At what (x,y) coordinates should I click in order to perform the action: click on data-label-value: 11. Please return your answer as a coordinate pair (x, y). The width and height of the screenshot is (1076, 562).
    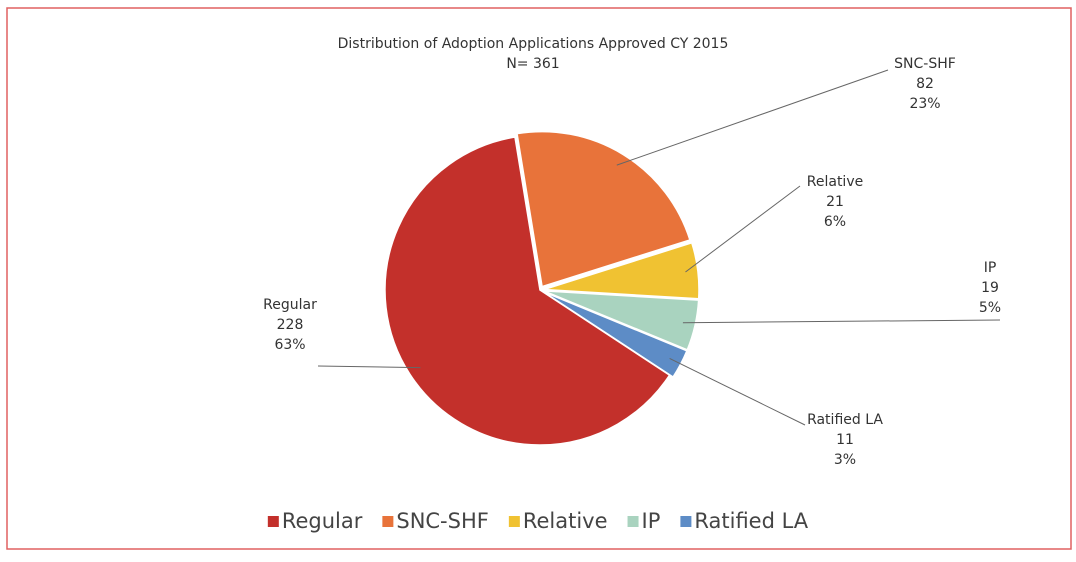
    Looking at the image, I should click on (845, 440).